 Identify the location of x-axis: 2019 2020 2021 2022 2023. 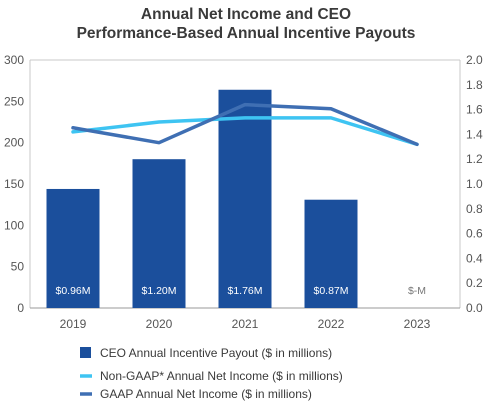
(245, 324).